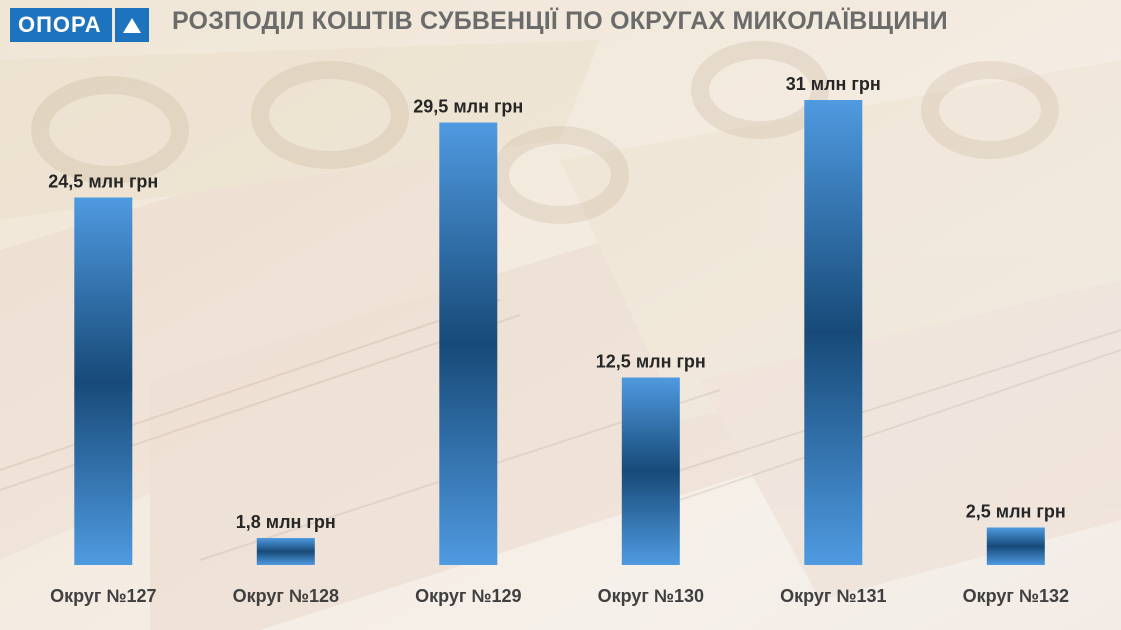 This screenshot has width=1121, height=630. What do you see at coordinates (468, 596) in the screenshot?
I see `category-label-3: Округ №129` at bounding box center [468, 596].